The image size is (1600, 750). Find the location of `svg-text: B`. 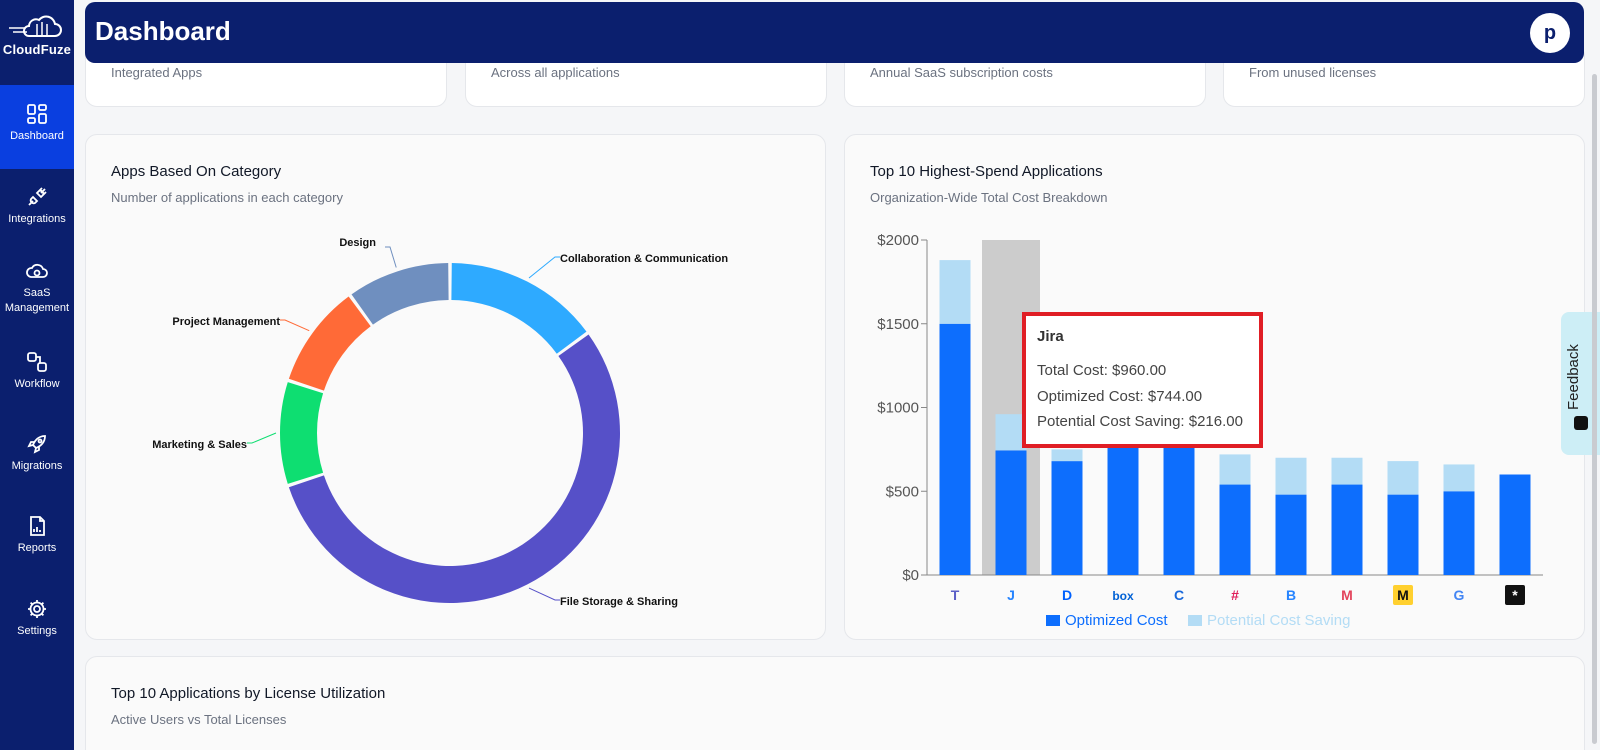

svg-text: B is located at coordinates (1291, 595).